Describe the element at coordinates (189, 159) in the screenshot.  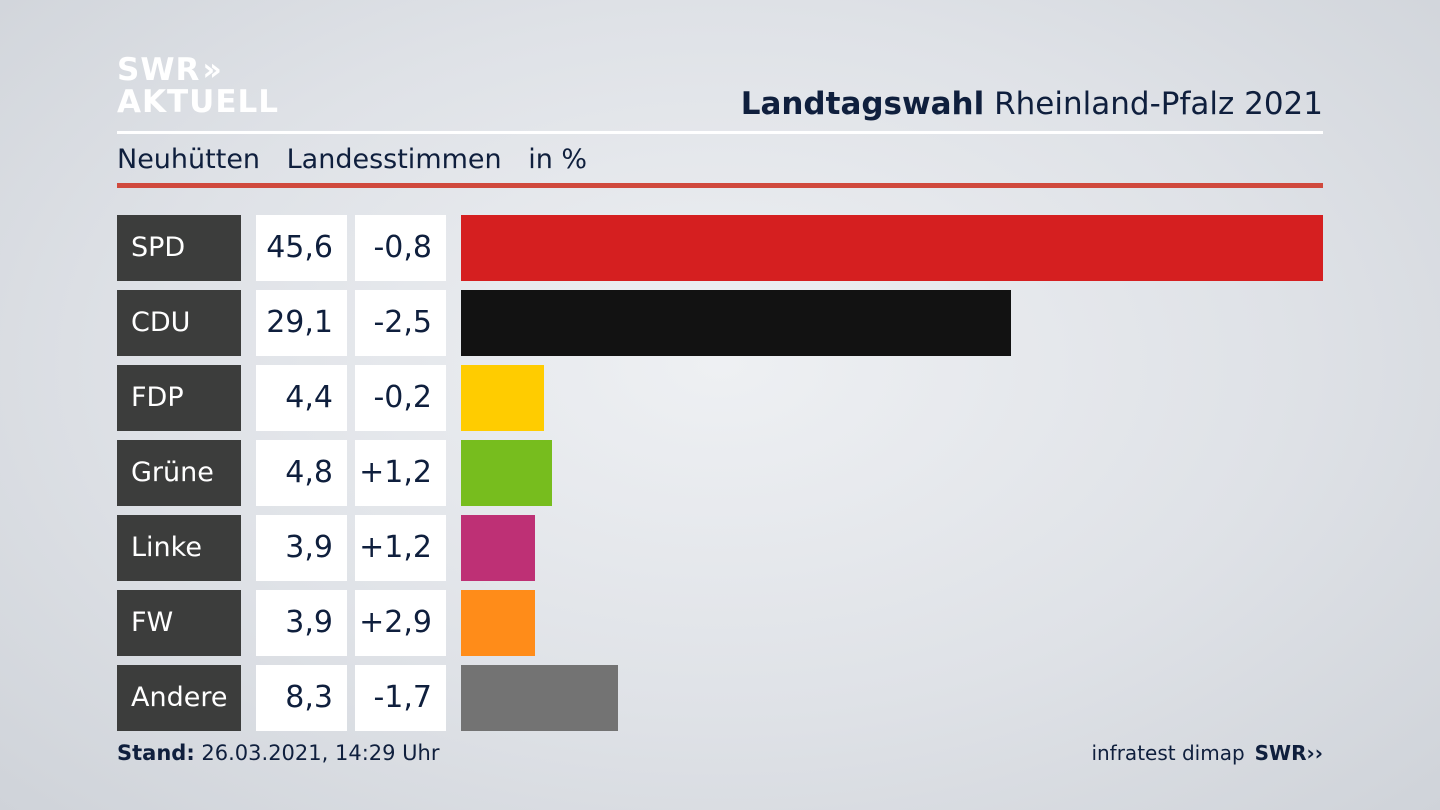
I see `subtitle-place: Neuhütten` at that location.